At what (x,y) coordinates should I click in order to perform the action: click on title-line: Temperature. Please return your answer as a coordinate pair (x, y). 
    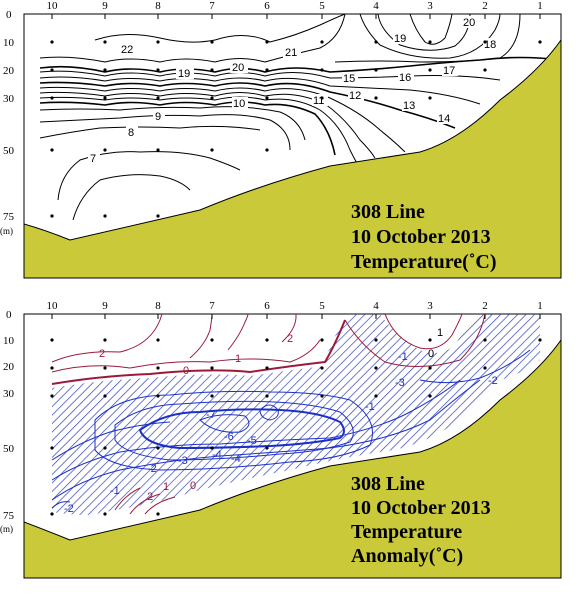
    Looking at the image, I should click on (406, 532).